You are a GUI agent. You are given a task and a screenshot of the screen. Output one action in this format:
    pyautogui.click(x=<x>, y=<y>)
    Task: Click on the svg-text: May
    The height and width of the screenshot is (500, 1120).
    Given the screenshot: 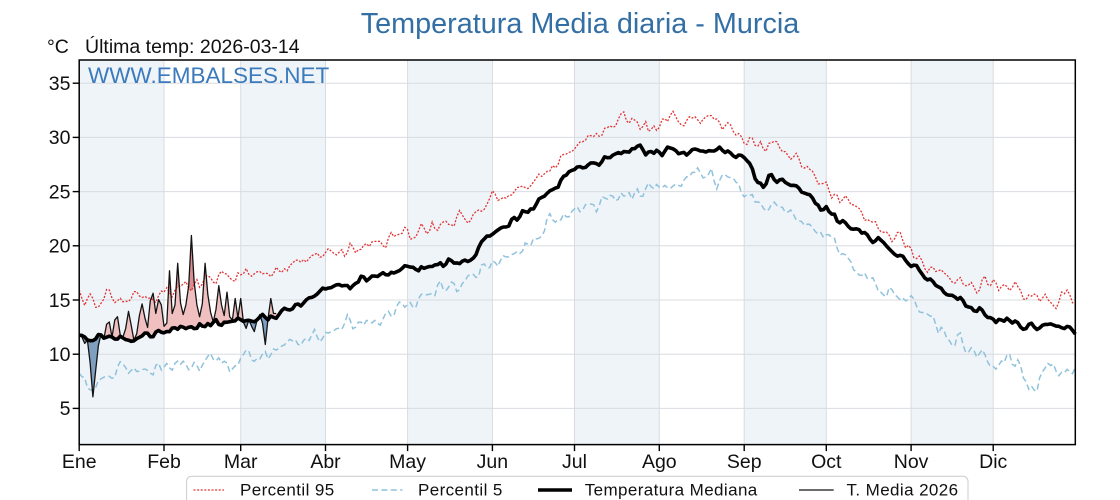 What is the action you would take?
    pyautogui.click(x=407, y=462)
    